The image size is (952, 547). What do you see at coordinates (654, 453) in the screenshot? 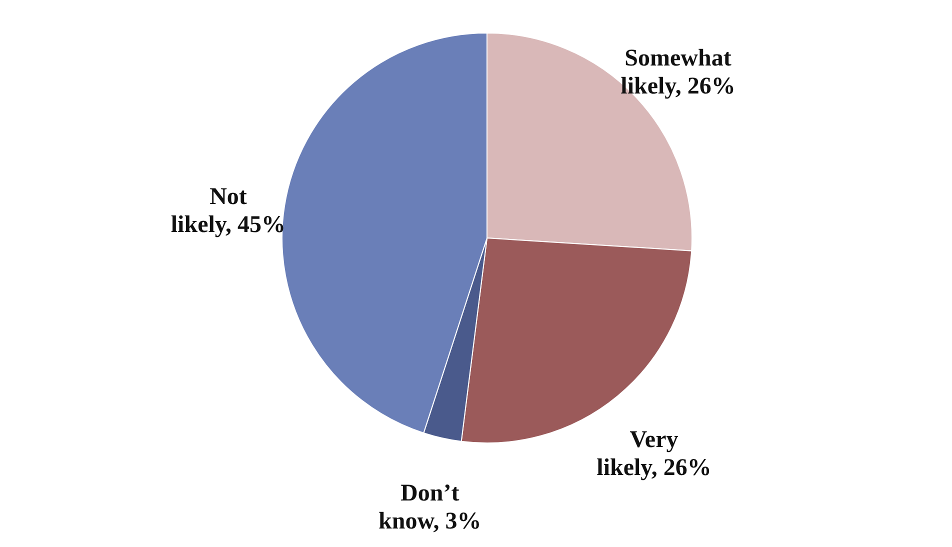
I see `slice-label: Very likely, 26%` at bounding box center [654, 453].